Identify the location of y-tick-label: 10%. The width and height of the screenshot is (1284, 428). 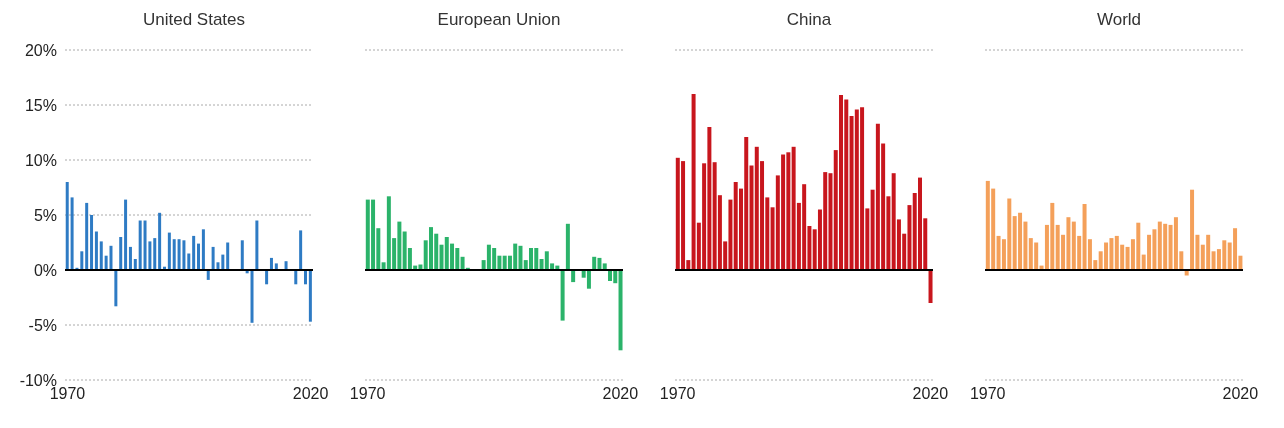
(40, 160).